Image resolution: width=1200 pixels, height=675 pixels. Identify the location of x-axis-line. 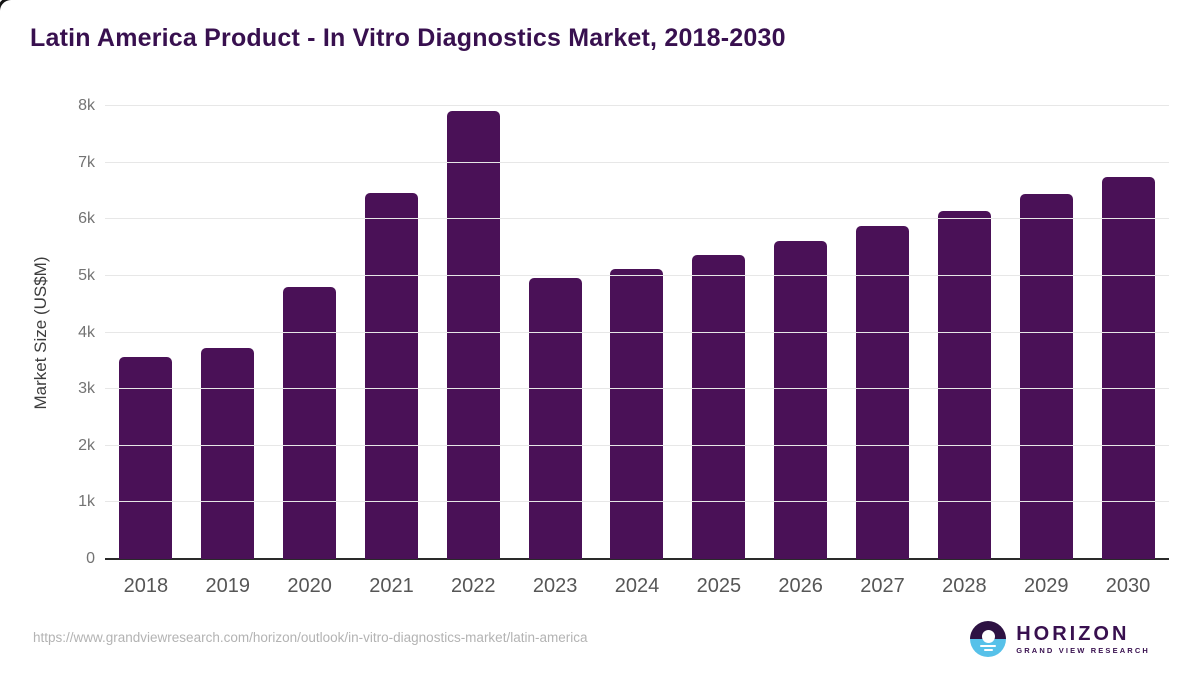
(637, 559).